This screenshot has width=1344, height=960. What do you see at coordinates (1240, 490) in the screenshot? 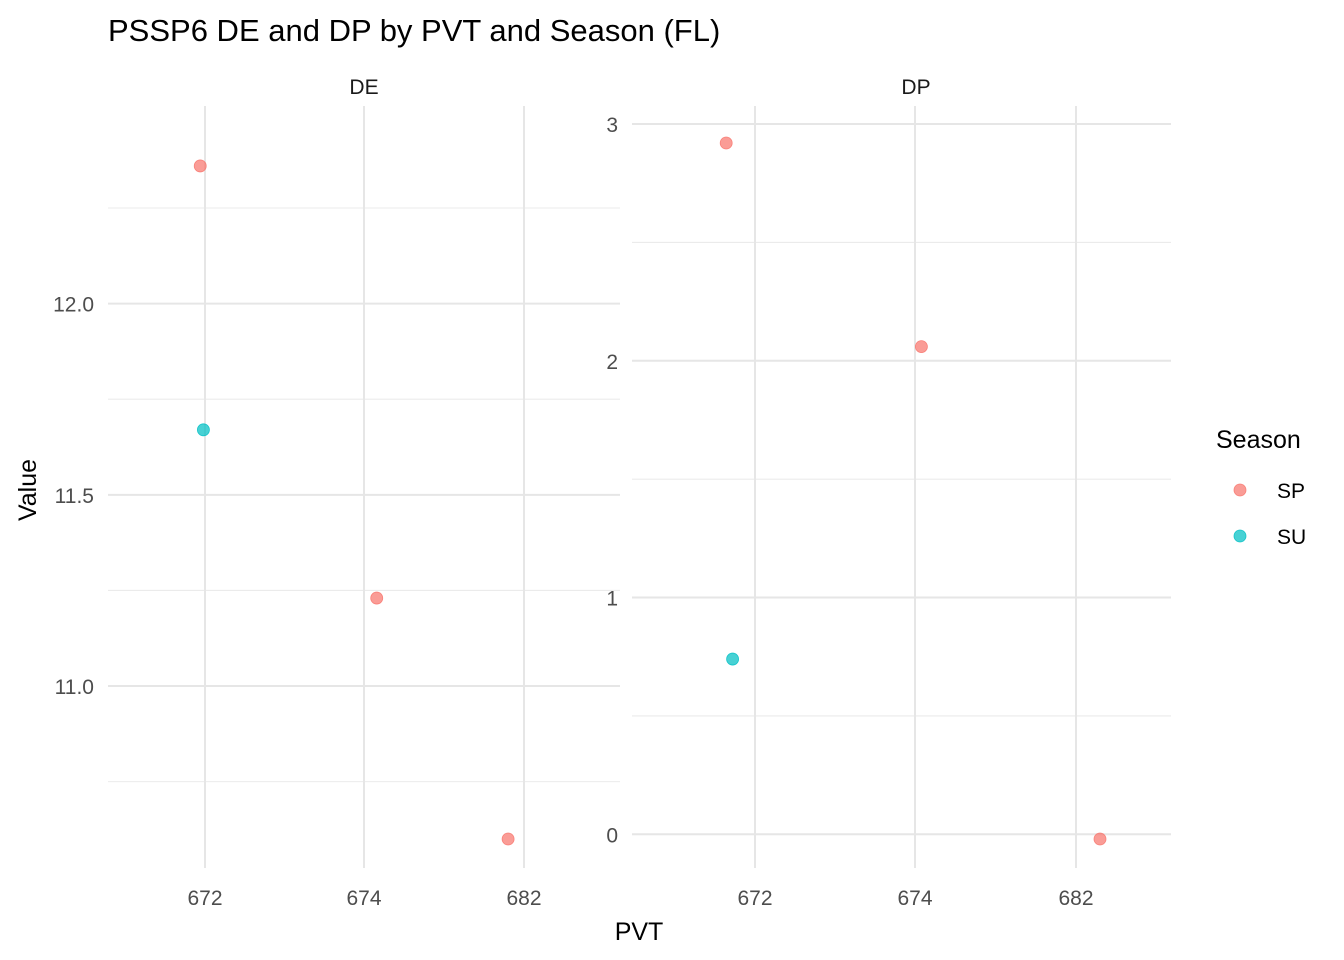
I see `legend-key-sp` at bounding box center [1240, 490].